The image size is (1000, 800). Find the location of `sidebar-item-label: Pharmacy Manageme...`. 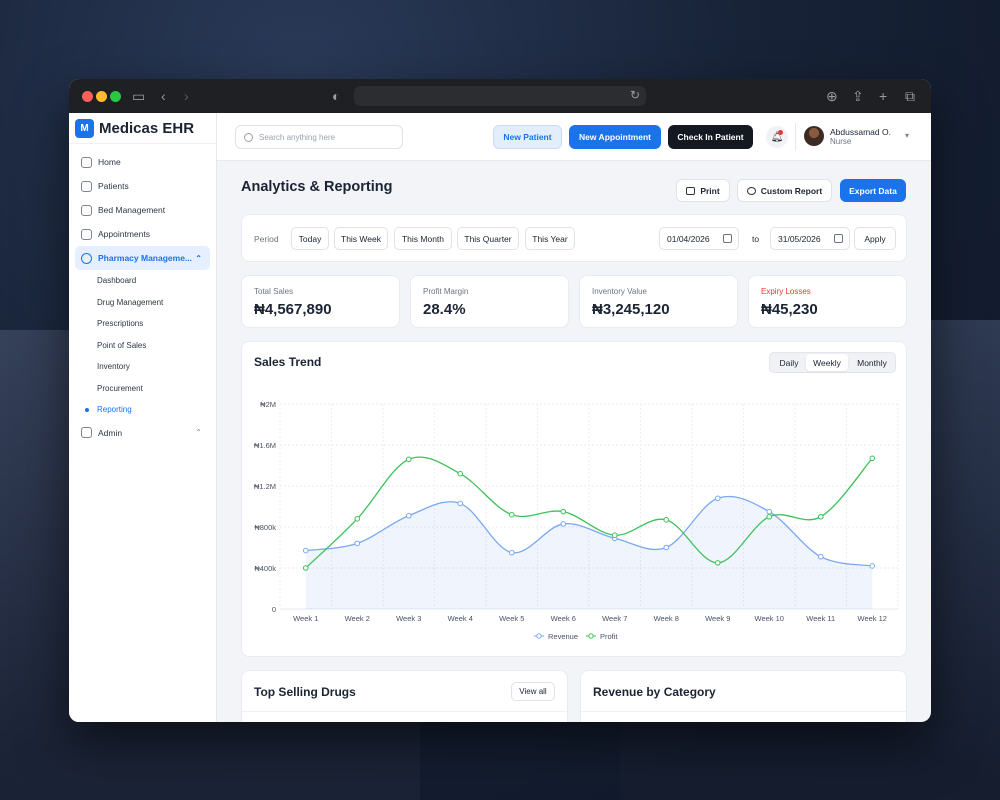

sidebar-item-label: Pharmacy Manageme... is located at coordinates (145, 258).